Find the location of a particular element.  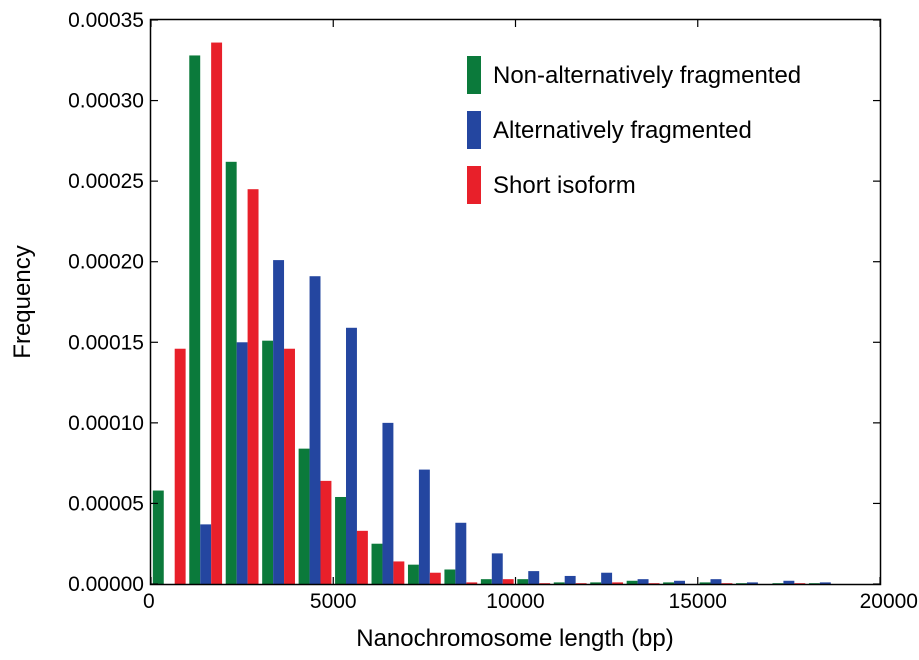

x-tick-label: 5000 is located at coordinates (333, 601).